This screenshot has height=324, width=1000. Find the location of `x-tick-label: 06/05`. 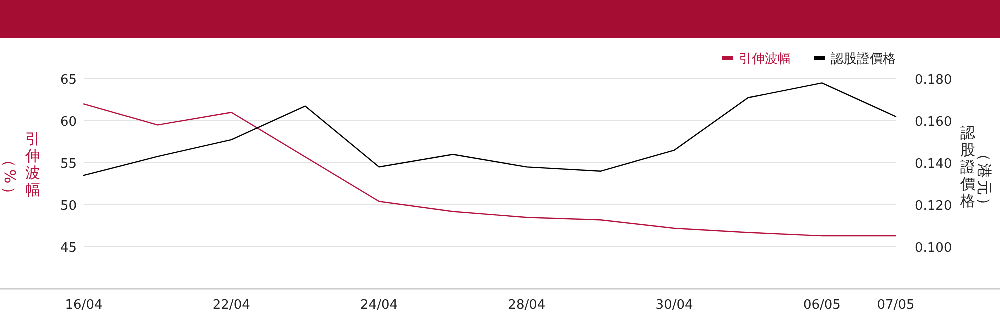

x-tick-label: 06/05 is located at coordinates (822, 305).